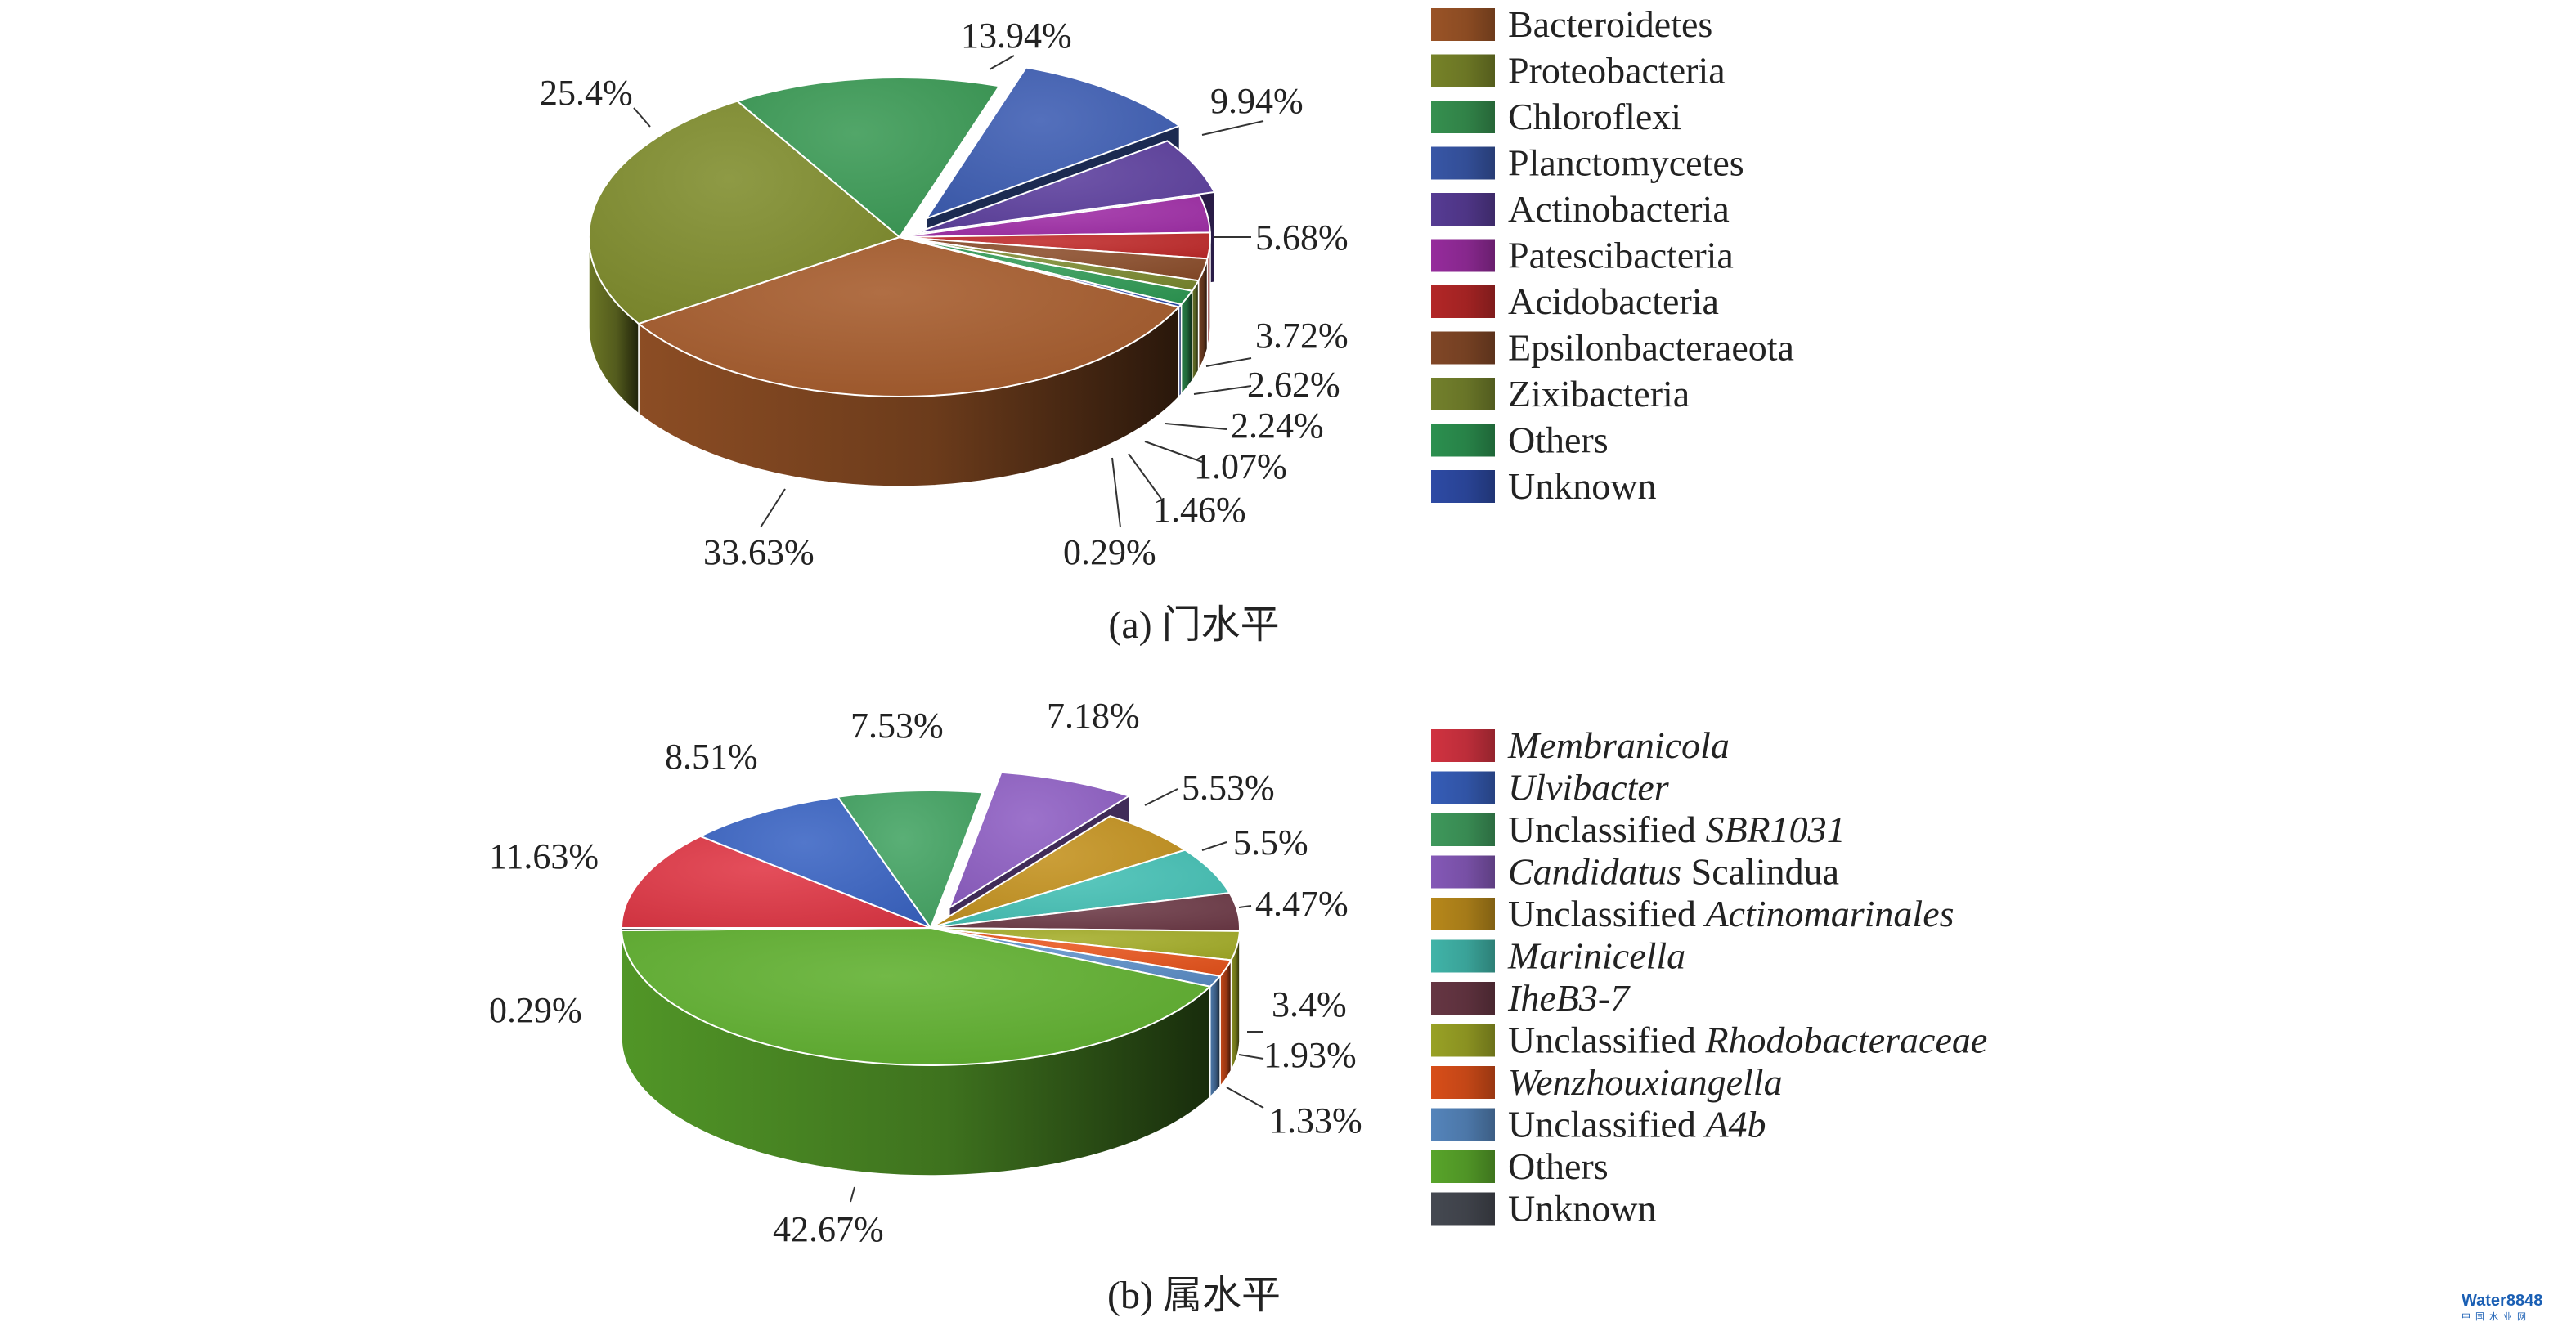  Describe the element at coordinates (1270, 842) in the screenshot. I see `value-label-marinicella: 5.5%` at that location.